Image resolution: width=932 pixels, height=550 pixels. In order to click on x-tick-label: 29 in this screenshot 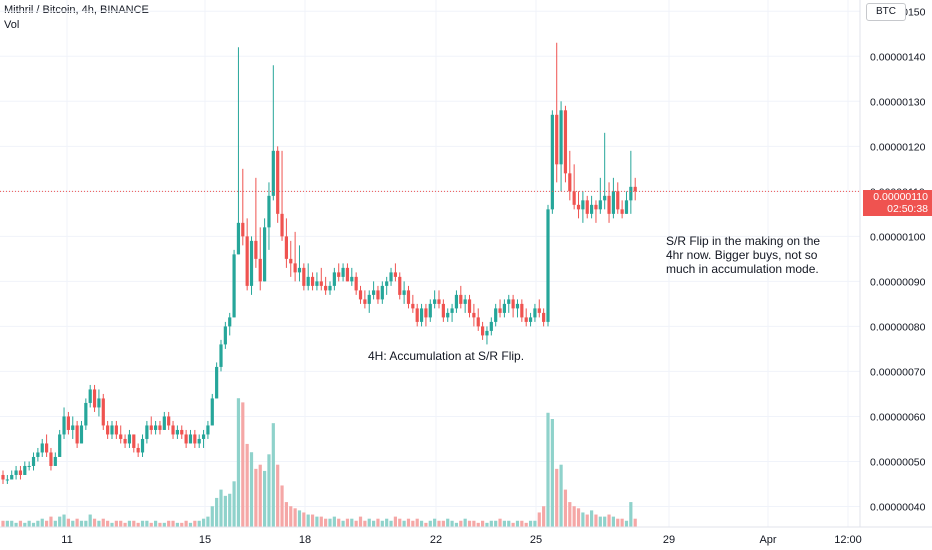, I will do `click(669, 540)`.